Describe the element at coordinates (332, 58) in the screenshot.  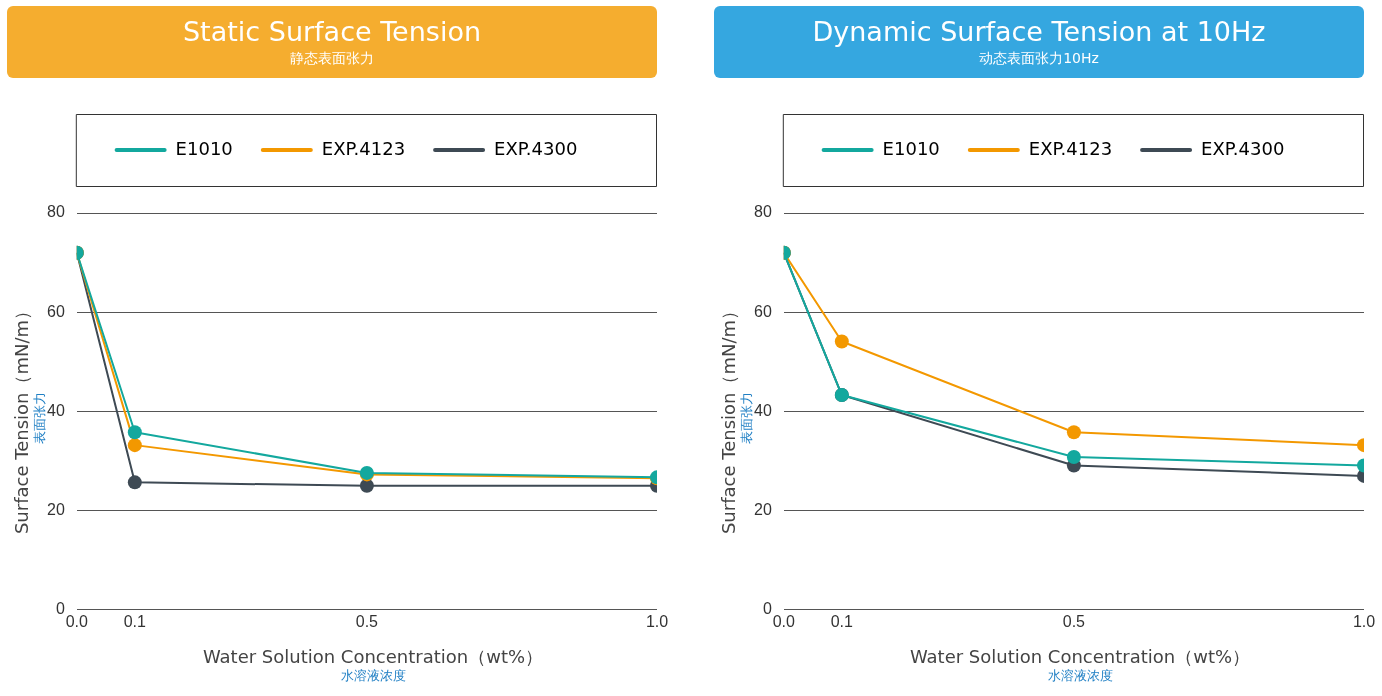
I see `chart-subtitle: 静态表面张力` at that location.